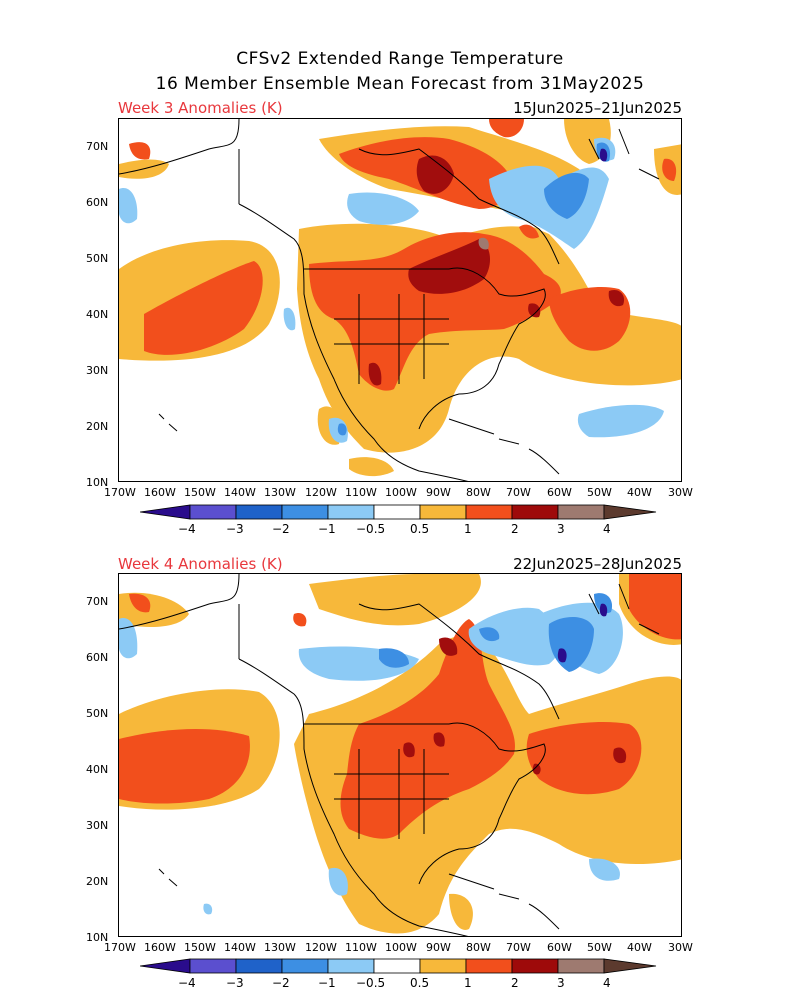  I want to click on week4-lon-label: 110W, so click(361, 947).